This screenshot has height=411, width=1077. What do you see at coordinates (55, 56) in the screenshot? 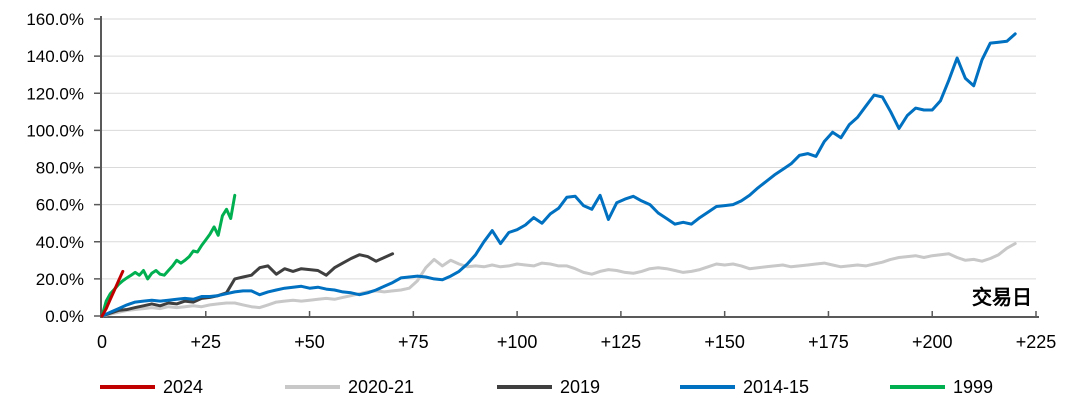
I see `y-axis-label: 140.0%` at bounding box center [55, 56].